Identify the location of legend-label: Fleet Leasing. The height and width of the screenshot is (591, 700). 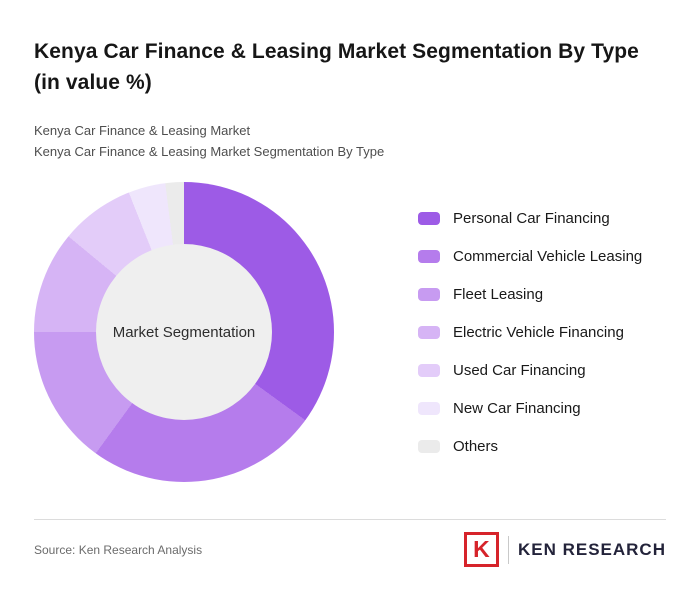
(498, 294).